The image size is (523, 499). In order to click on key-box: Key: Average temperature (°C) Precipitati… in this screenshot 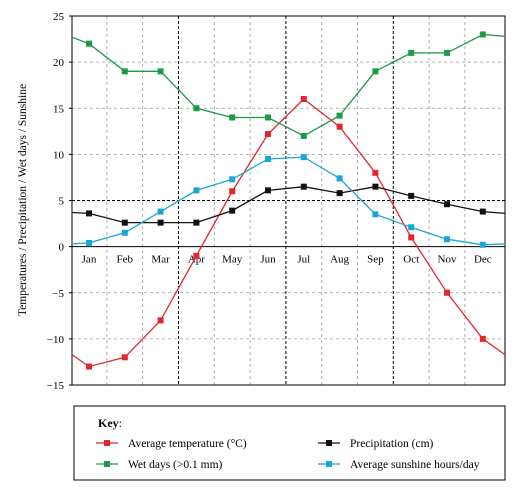, I will do `click(289, 443)`.